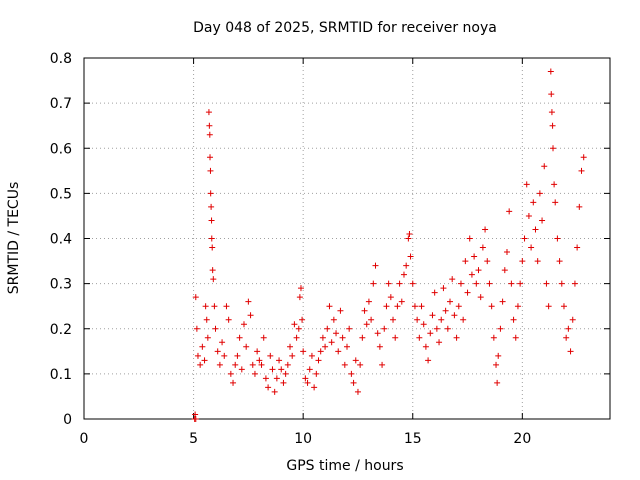 Image resolution: width=640 pixels, height=480 pixels. Describe the element at coordinates (303, 439) in the screenshot. I see `x-tick-label: 10` at that location.